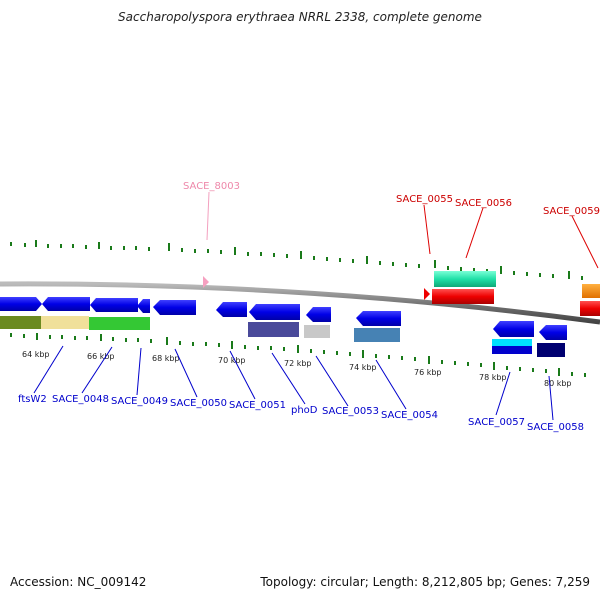  I want to click on gene-ftsW2, so click(21, 304).